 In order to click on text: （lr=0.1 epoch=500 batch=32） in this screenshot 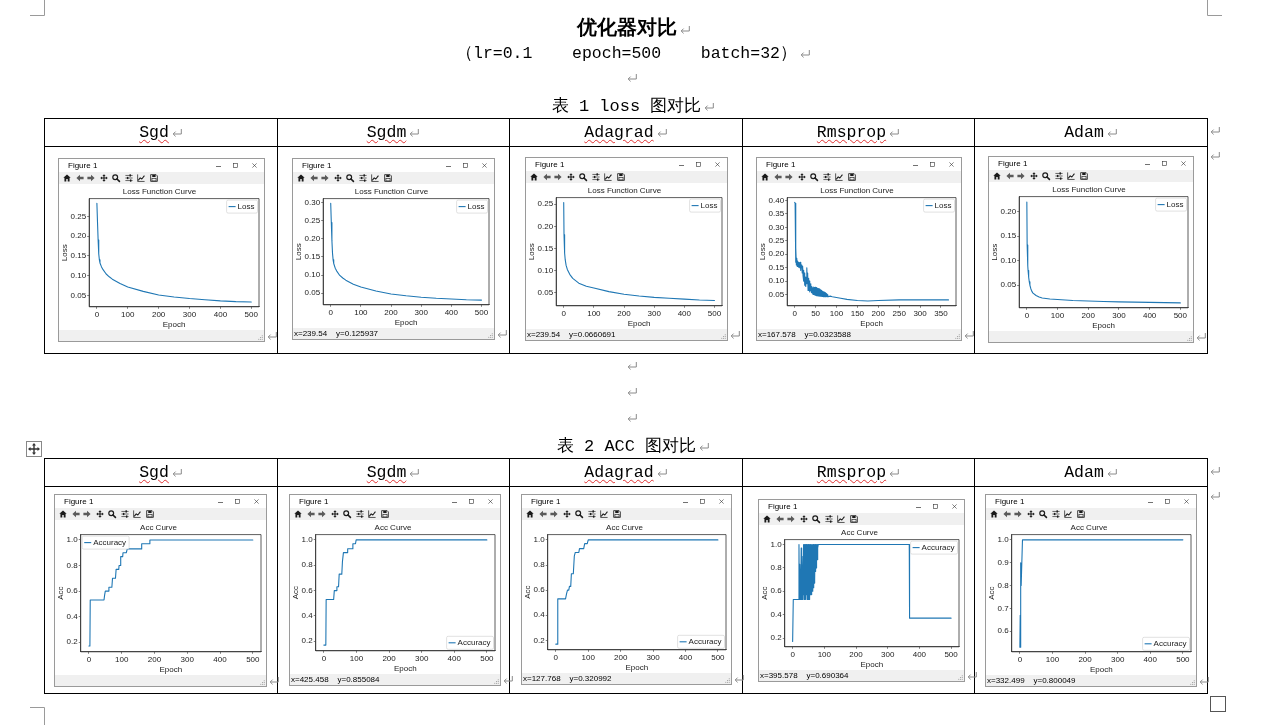, I will do `click(626, 53)`.